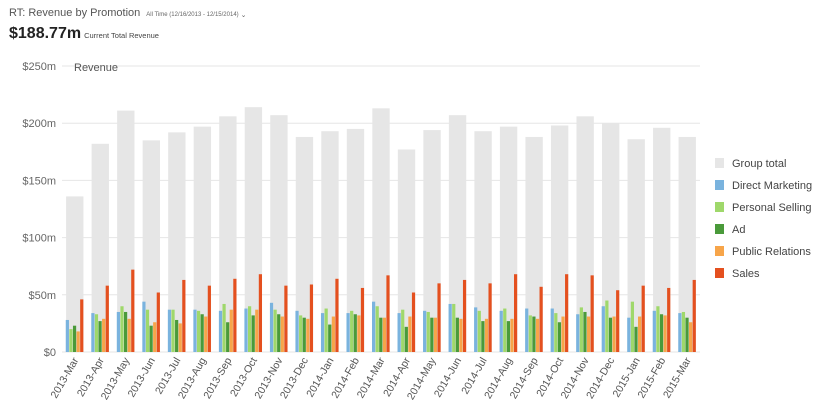 The image size is (820, 420). Describe the element at coordinates (772, 186) in the screenshot. I see `legend-label: Direct Marketing` at that location.